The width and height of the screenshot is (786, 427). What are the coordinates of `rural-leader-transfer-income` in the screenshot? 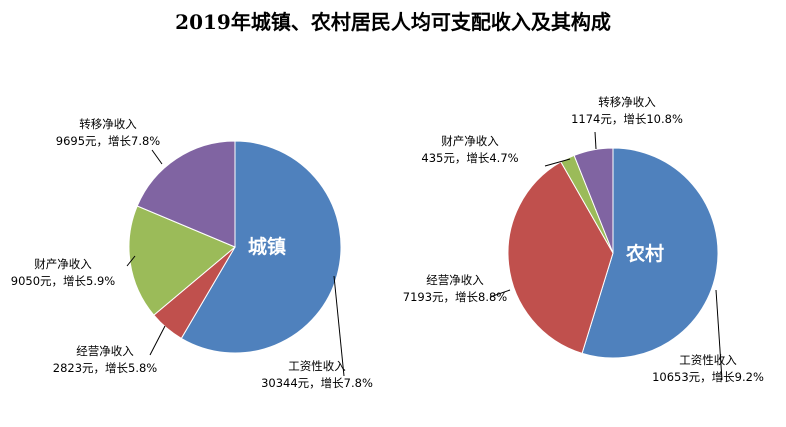 It's located at (595, 140).